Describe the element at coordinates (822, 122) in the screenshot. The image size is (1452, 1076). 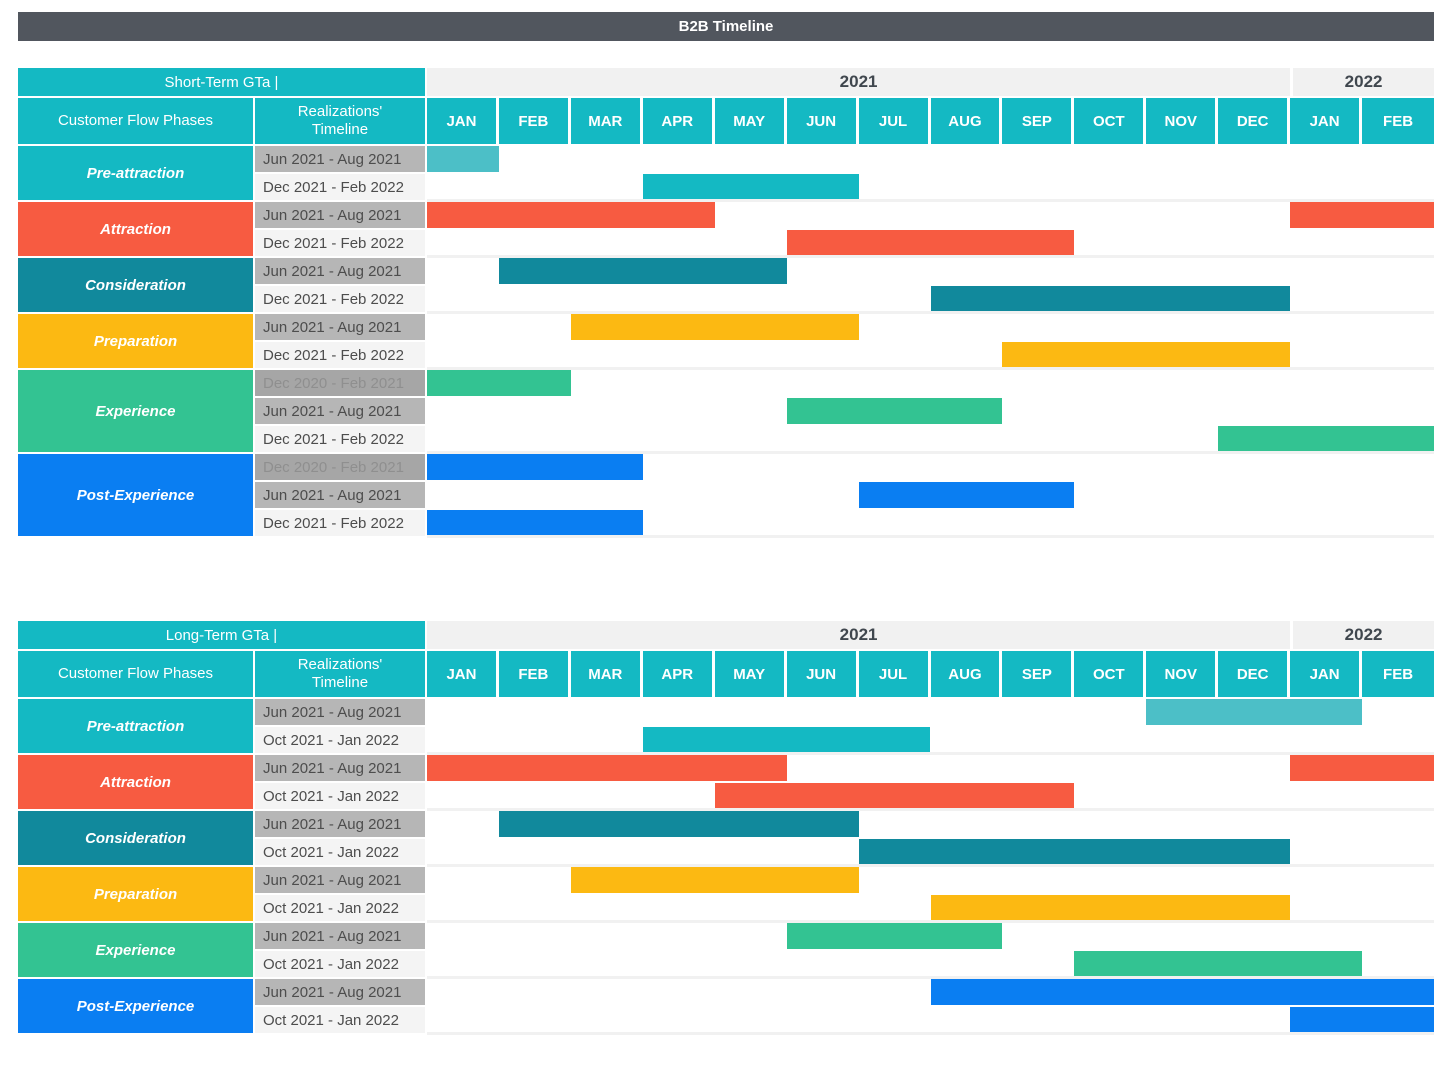
I see `month-header: JUN` at that location.